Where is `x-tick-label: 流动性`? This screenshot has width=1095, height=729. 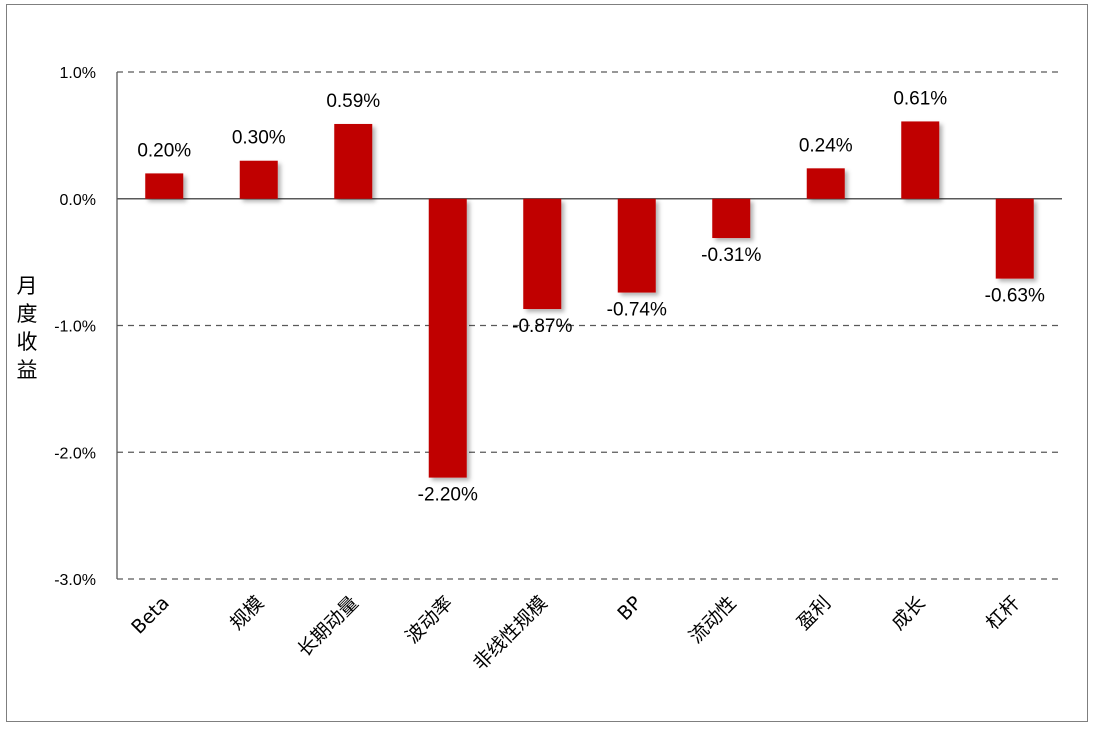 x-tick-label: 流动性 is located at coordinates (713, 620).